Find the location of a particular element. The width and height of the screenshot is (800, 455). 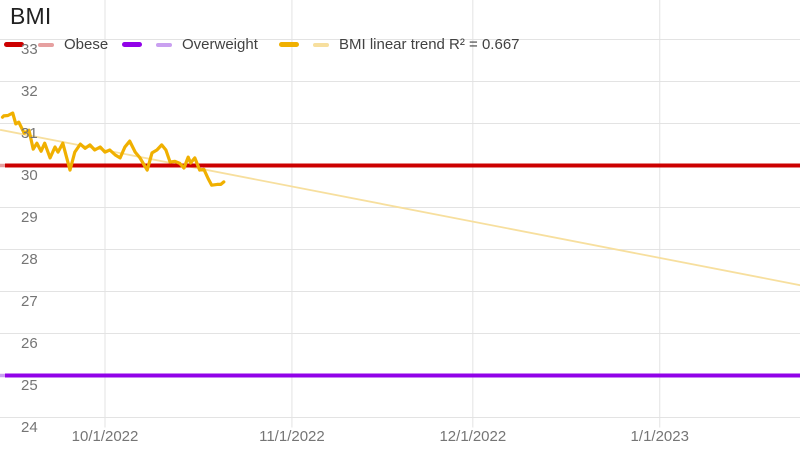

y-tick-label: 30 is located at coordinates (29, 175).